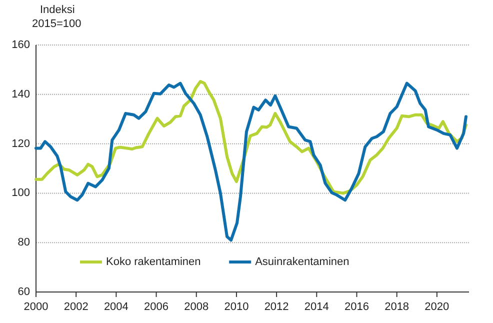 This screenshot has width=493, height=323. What do you see at coordinates (302, 262) in the screenshot?
I see `legend-label: Asuinrakentaminen` at bounding box center [302, 262].